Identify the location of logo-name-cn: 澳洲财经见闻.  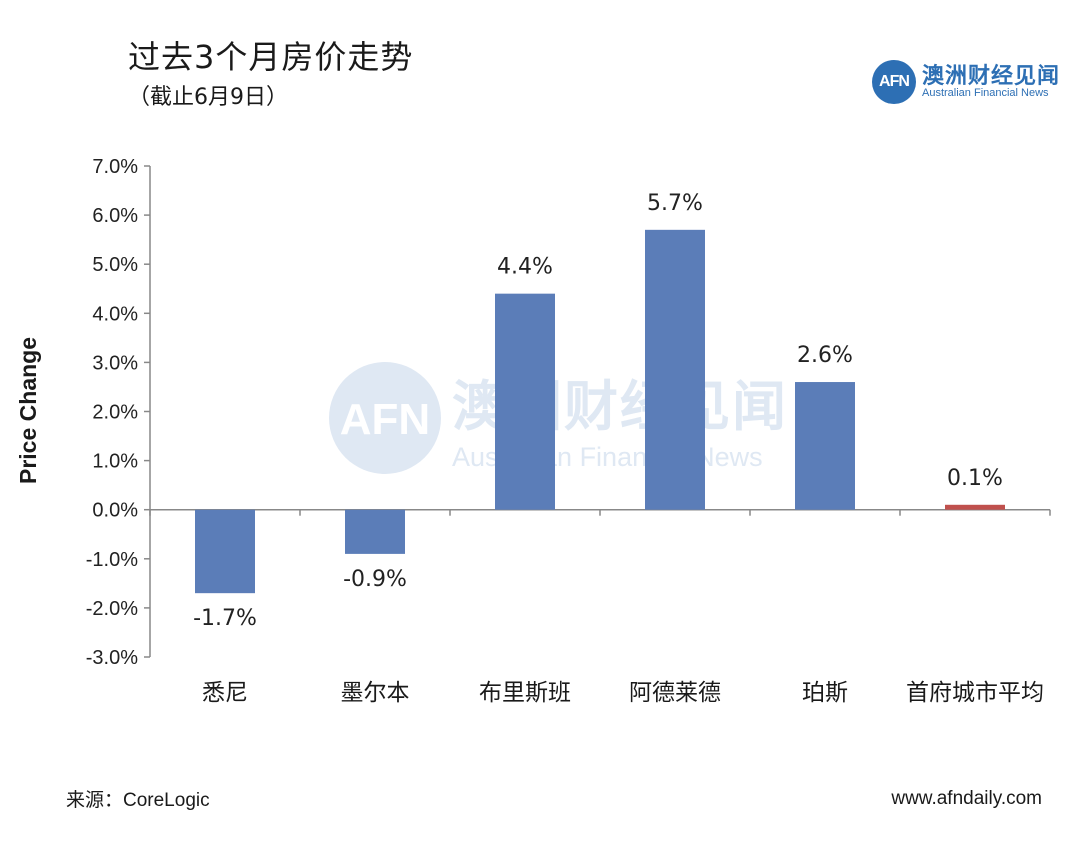
(991, 76).